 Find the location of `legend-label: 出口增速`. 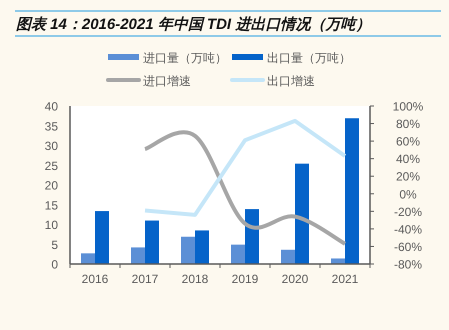

legend-label: 出口增速 is located at coordinates (291, 81).